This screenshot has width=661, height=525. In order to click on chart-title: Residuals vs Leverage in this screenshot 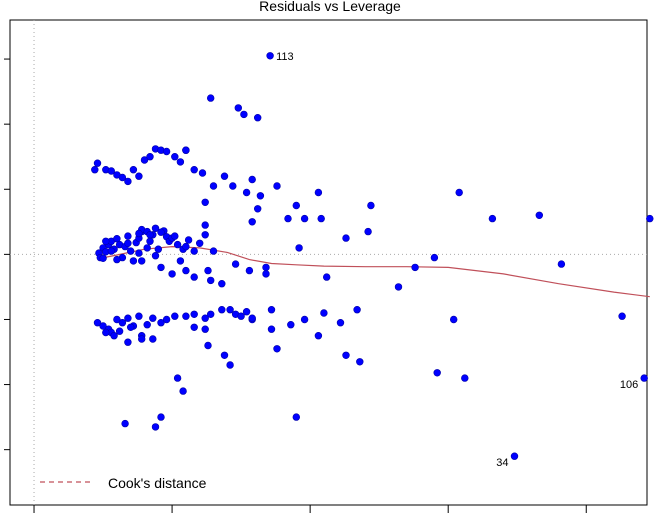, I will do `click(330, 7)`.